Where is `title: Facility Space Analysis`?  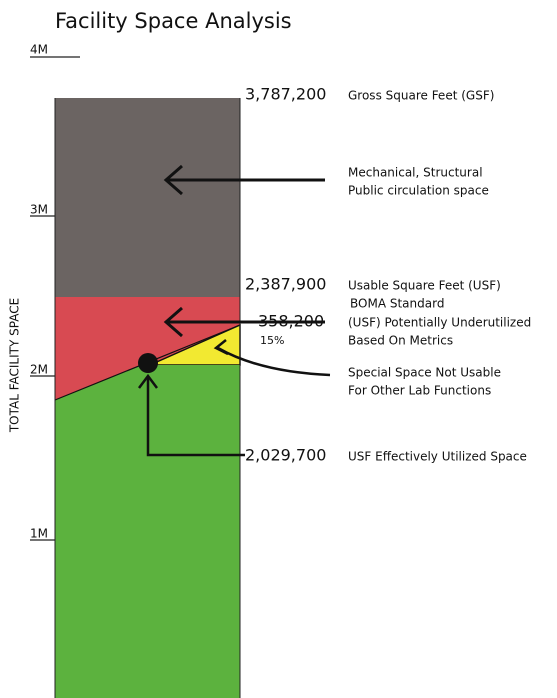
title: Facility Space Analysis is located at coordinates (173, 21).